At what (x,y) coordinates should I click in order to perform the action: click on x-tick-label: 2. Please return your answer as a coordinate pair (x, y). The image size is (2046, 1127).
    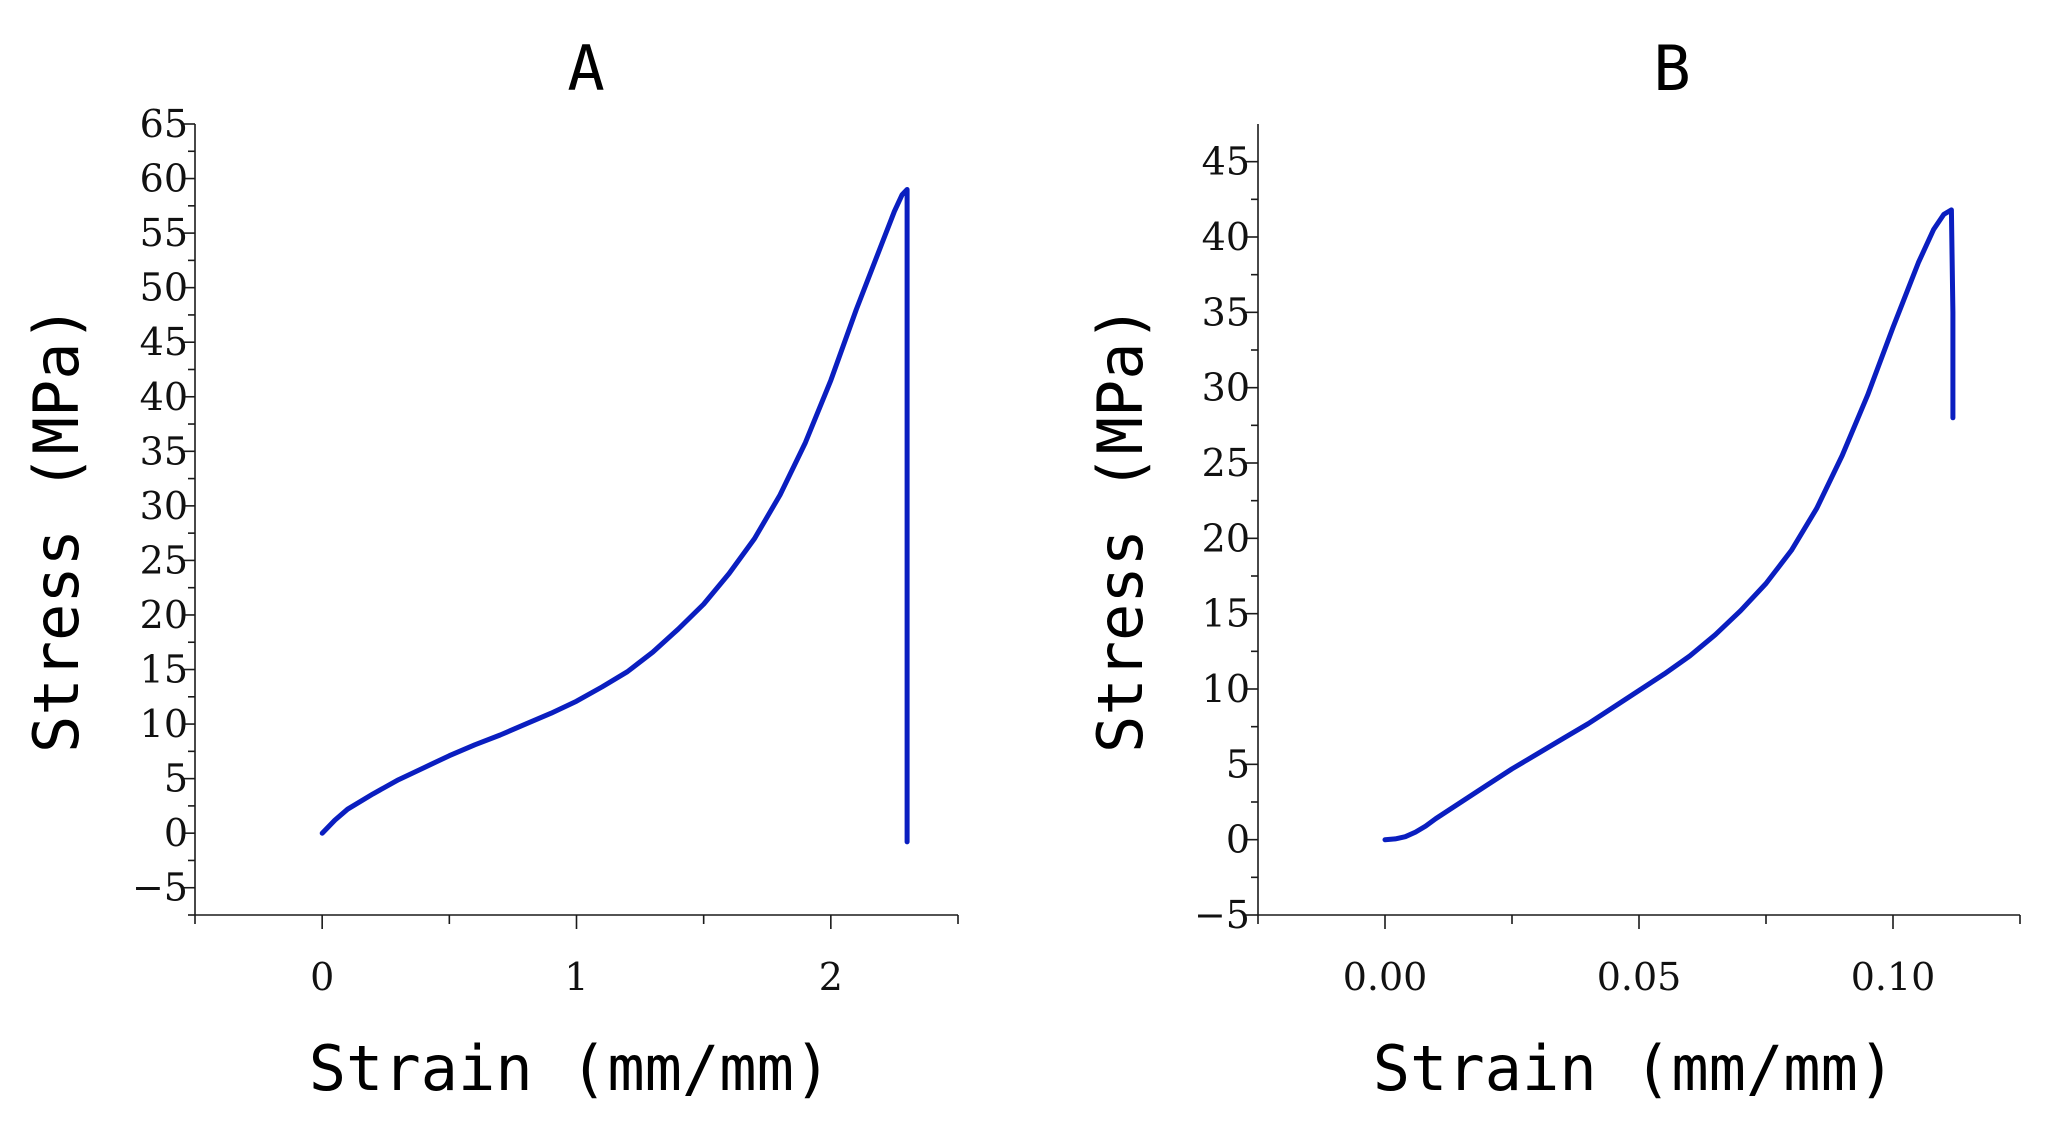
    Looking at the image, I should click on (831, 977).